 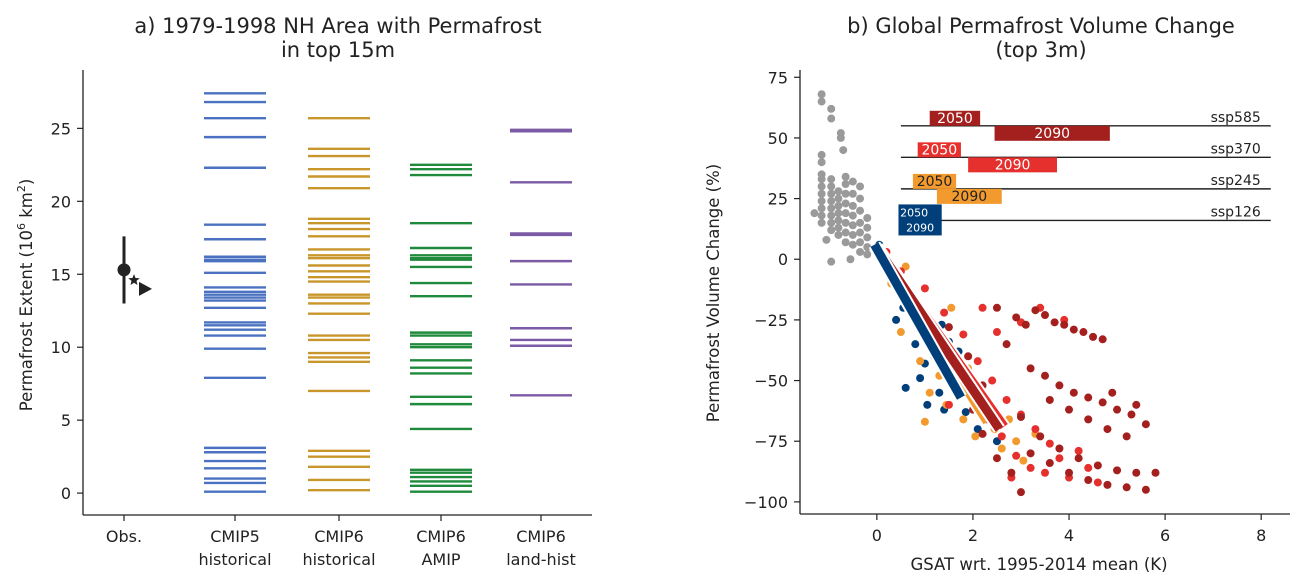 I want to click on box-2090-ssp245, so click(x=969, y=196).